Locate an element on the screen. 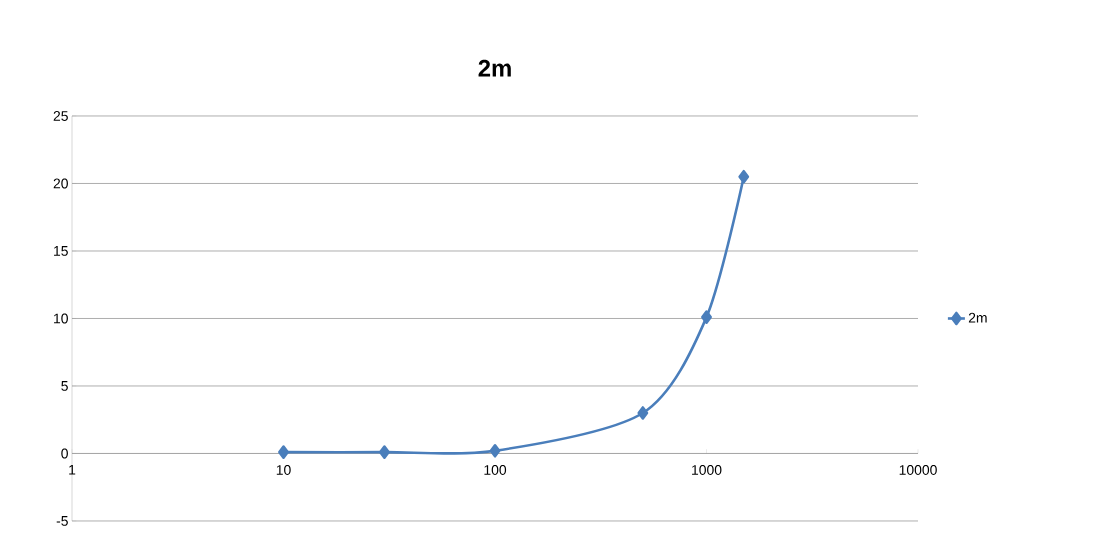 The image size is (1095, 544). x-tick-label: 10 is located at coordinates (283, 469).